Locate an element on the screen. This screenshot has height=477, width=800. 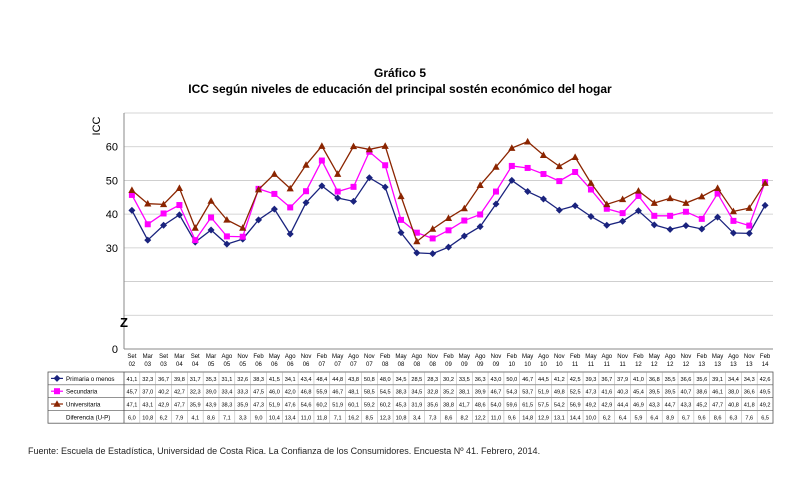
data-table-cell: 40,8 is located at coordinates (733, 406).